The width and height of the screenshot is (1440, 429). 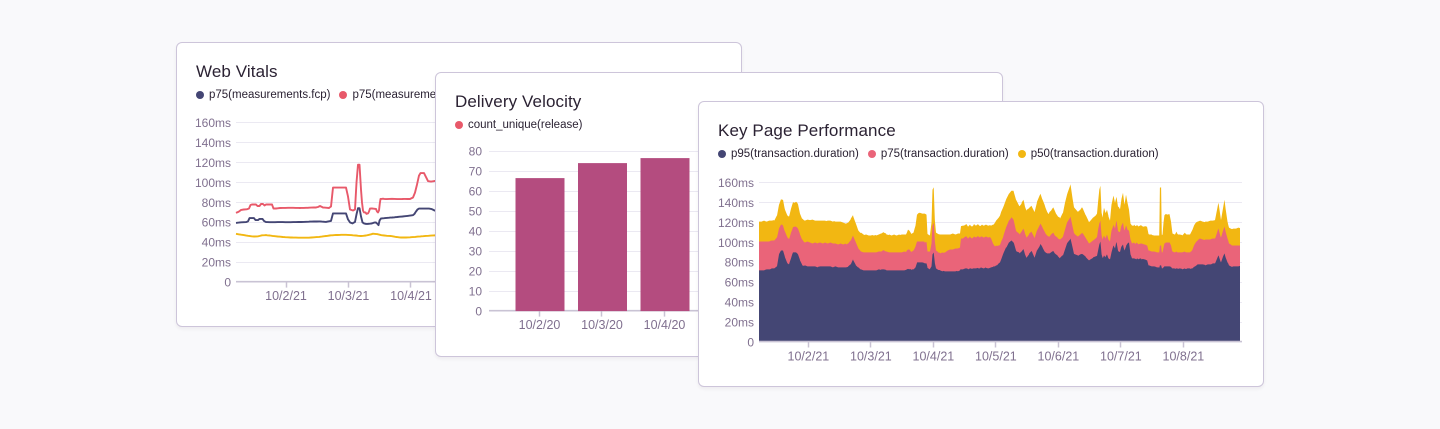 What do you see at coordinates (1121, 357) in the screenshot?
I see `svg-text: 10/7/21` at bounding box center [1121, 357].